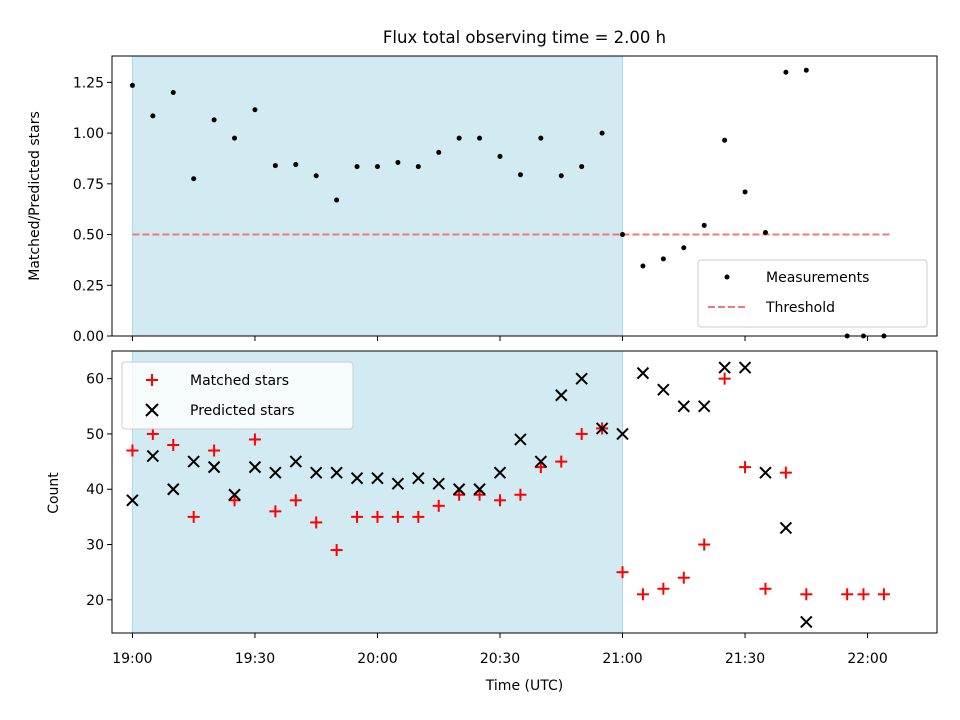 This screenshot has height=720, width=960. I want to click on legend-predicted-marker, so click(152, 410).